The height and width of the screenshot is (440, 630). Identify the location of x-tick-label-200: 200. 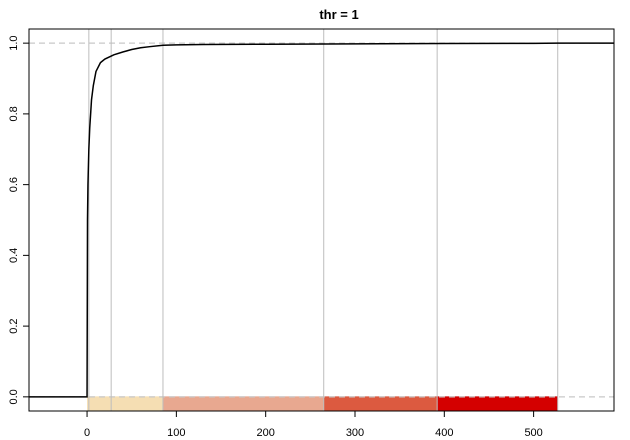
(265, 433).